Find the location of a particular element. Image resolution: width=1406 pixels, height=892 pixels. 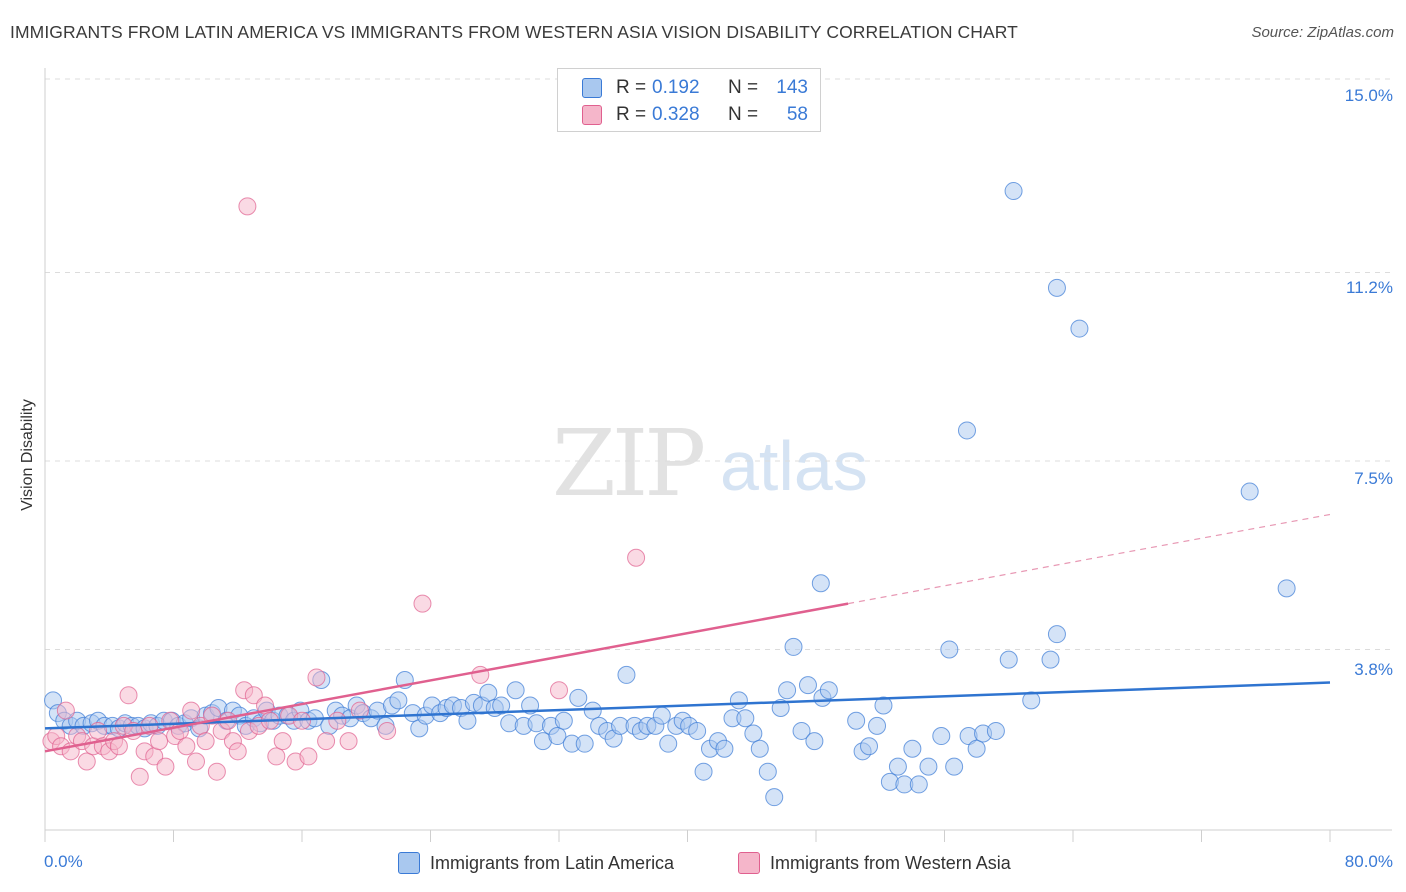

legend-label: Immigrants from Western Asia is located at coordinates (890, 862).